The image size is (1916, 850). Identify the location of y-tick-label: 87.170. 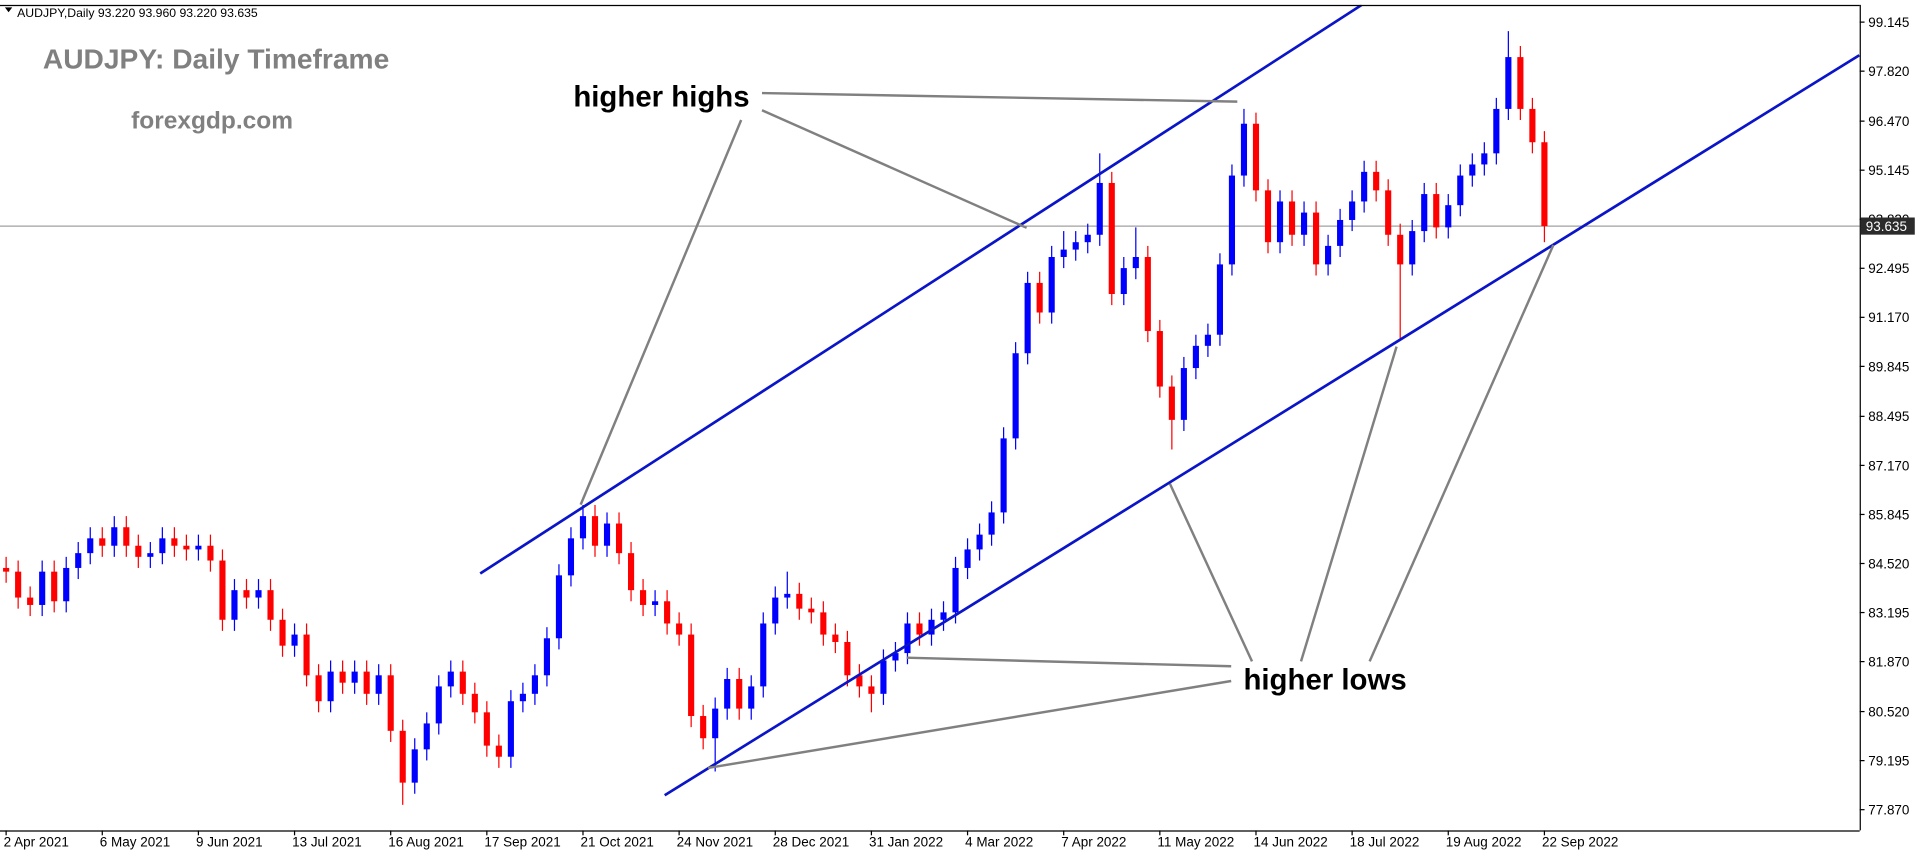
(1888, 465).